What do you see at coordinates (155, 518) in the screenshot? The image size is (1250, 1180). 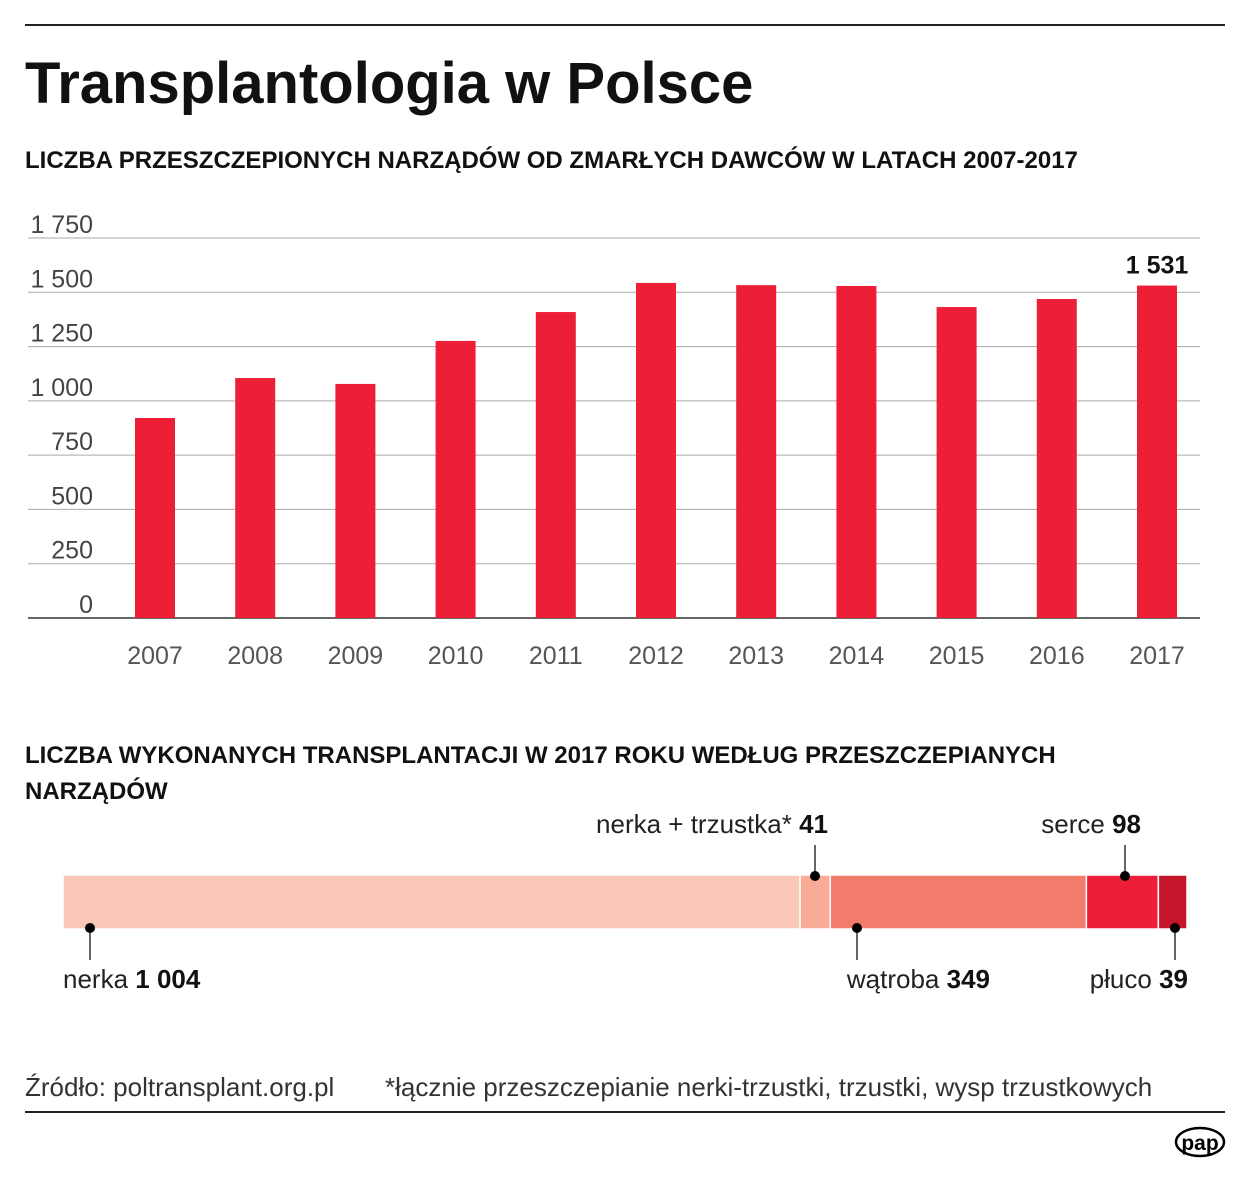 I see `bar-2007` at bounding box center [155, 518].